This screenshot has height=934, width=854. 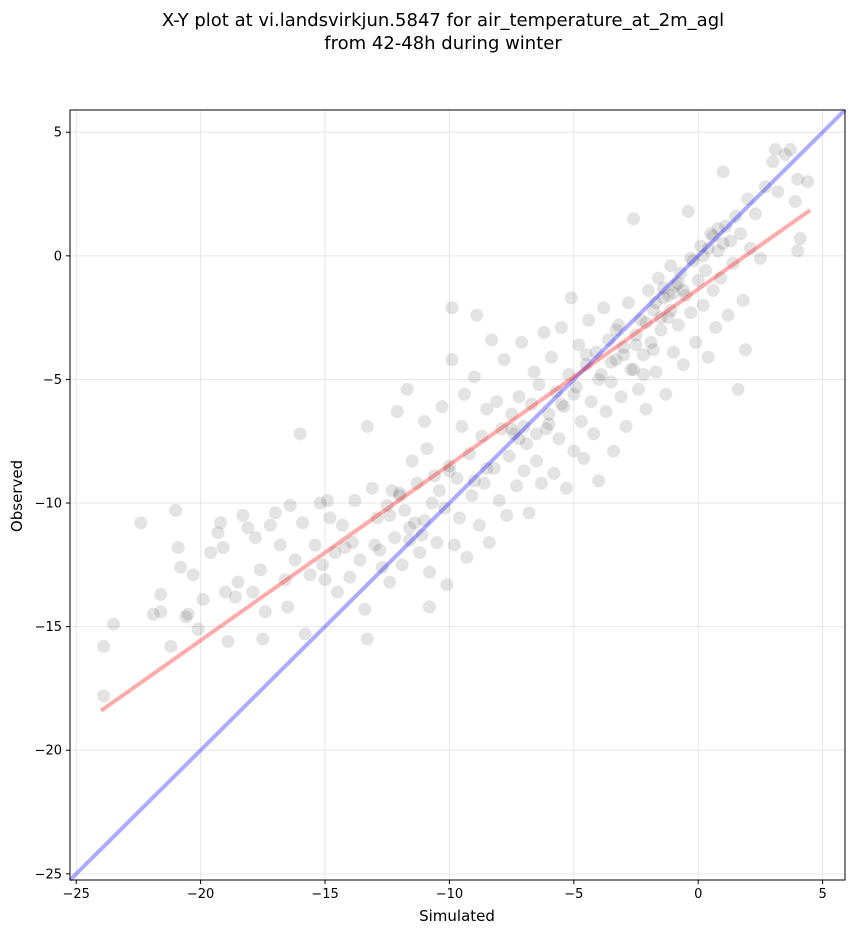 What do you see at coordinates (52, 380) in the screenshot?
I see `y-tick-label-4: −5` at bounding box center [52, 380].